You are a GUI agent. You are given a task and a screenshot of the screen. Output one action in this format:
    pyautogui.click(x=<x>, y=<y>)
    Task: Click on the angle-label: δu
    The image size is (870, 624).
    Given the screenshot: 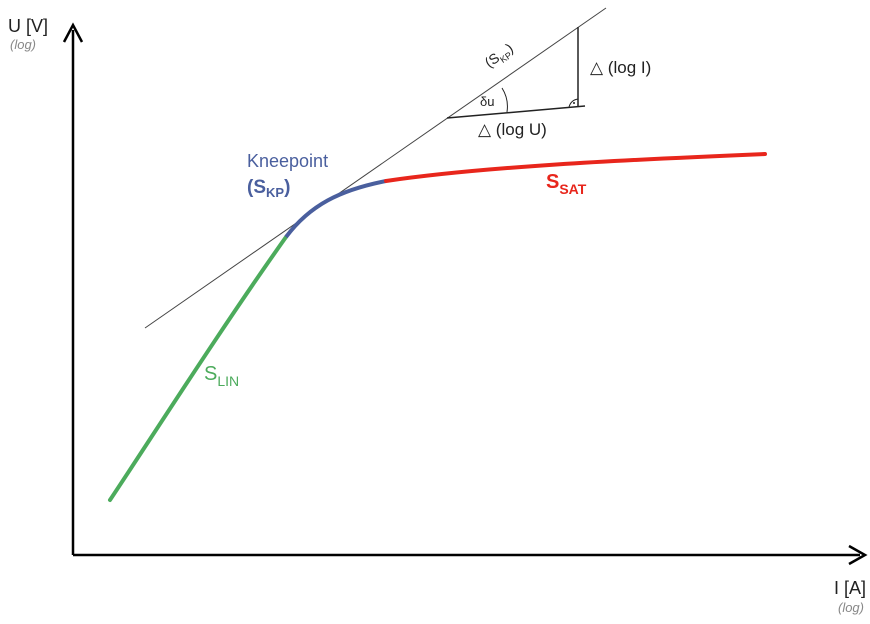 What is the action you would take?
    pyautogui.click(x=487, y=101)
    